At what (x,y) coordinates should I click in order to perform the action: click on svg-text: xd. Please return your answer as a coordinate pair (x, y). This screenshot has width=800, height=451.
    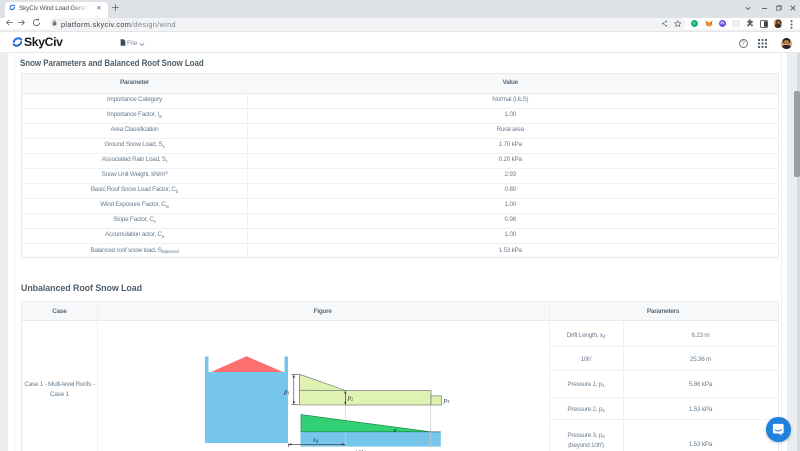
    Looking at the image, I should click on (315, 440).